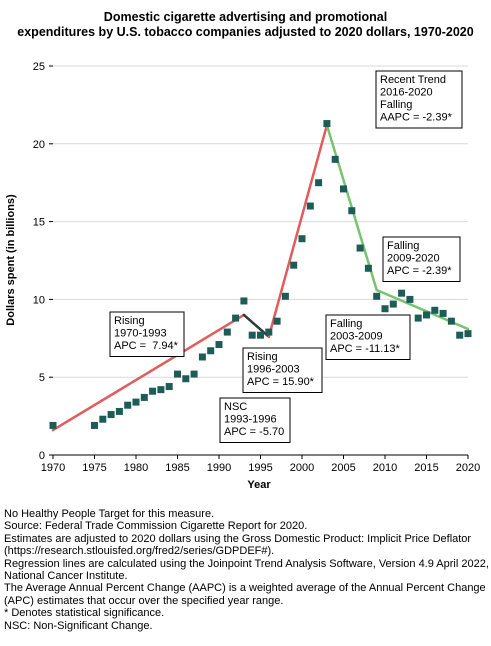  What do you see at coordinates (136, 468) in the screenshot?
I see `x-tick-label: 1980` at bounding box center [136, 468].